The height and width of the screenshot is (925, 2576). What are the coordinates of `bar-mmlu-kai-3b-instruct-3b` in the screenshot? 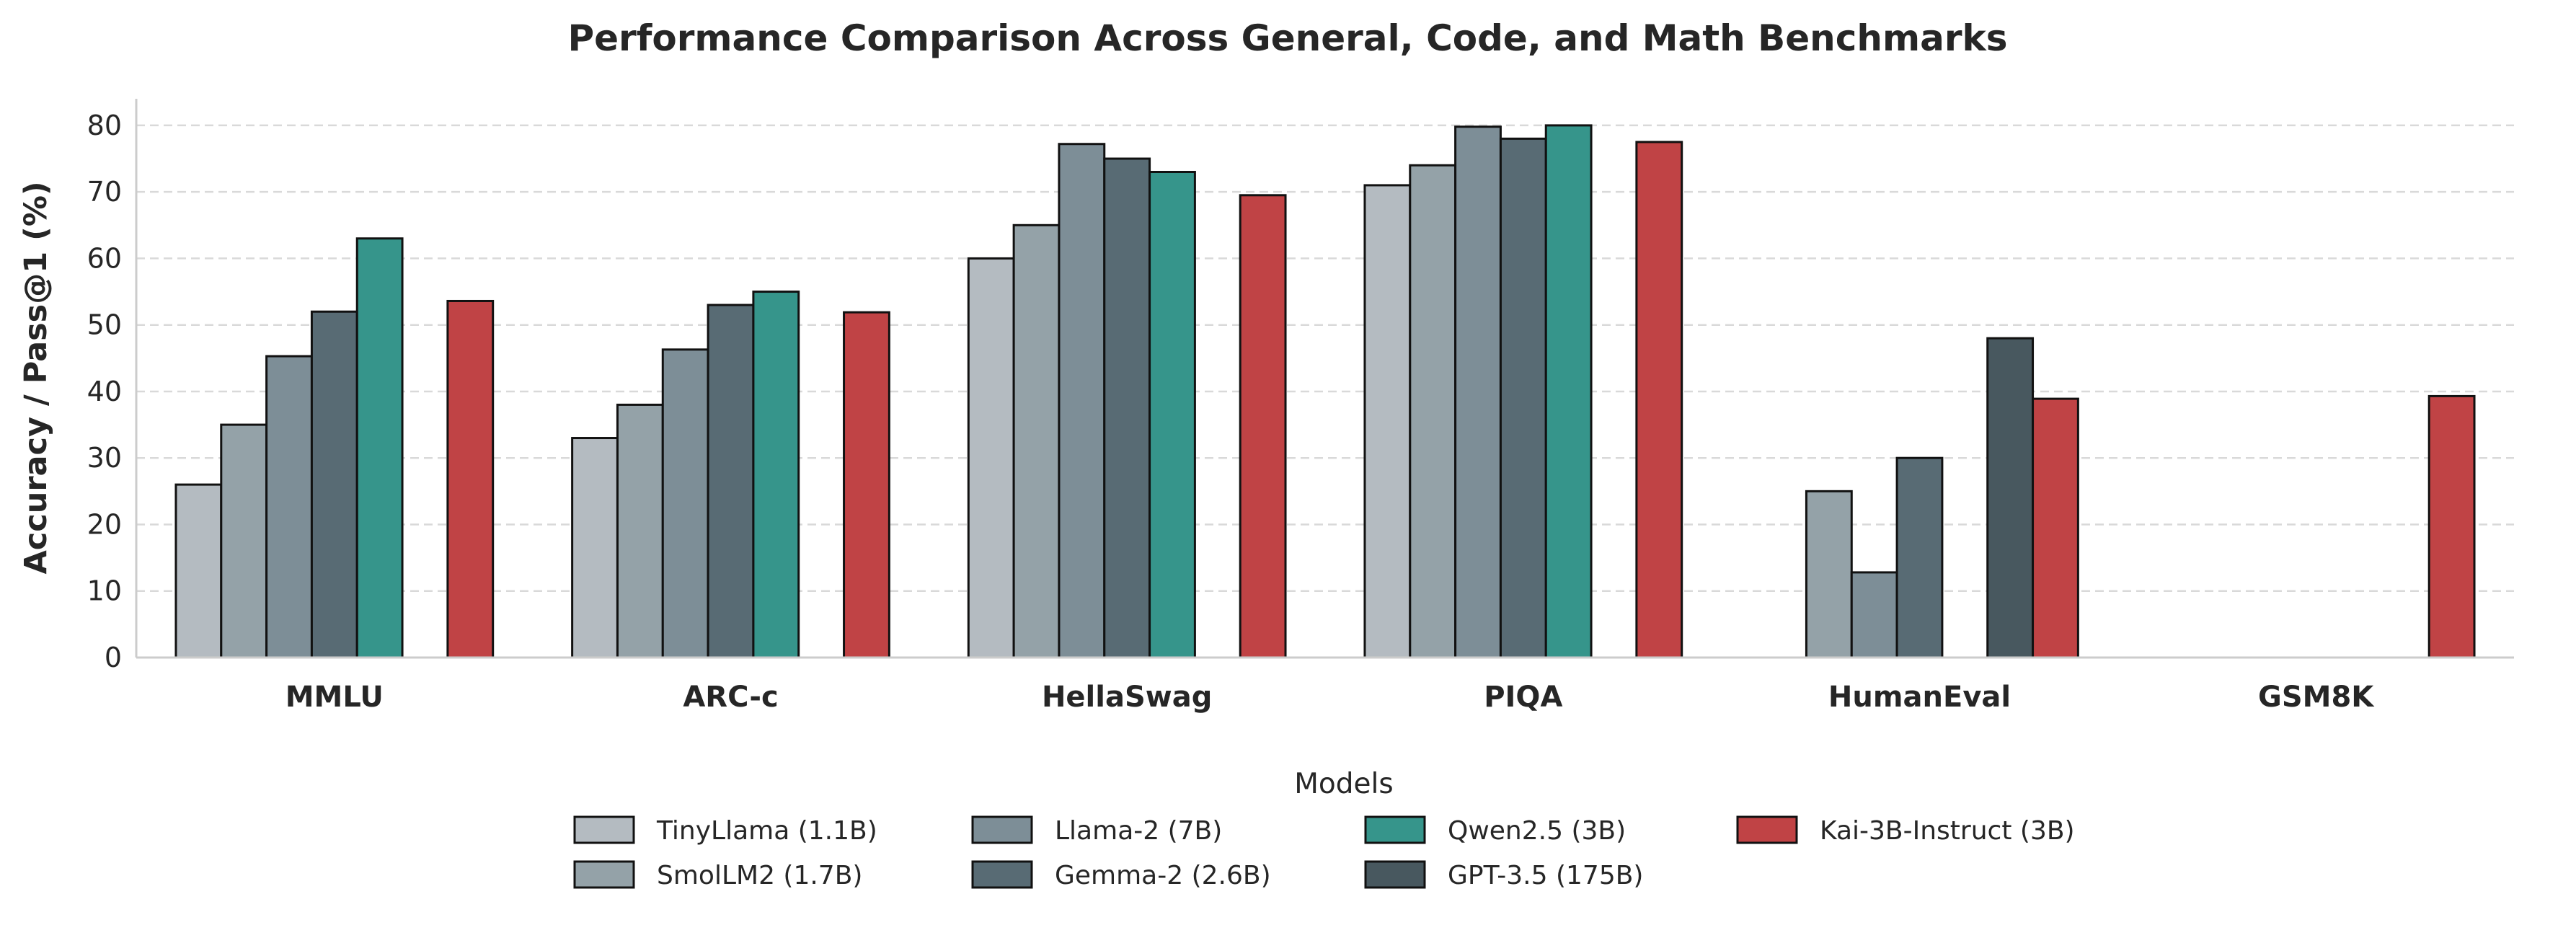 It's located at (470, 479).